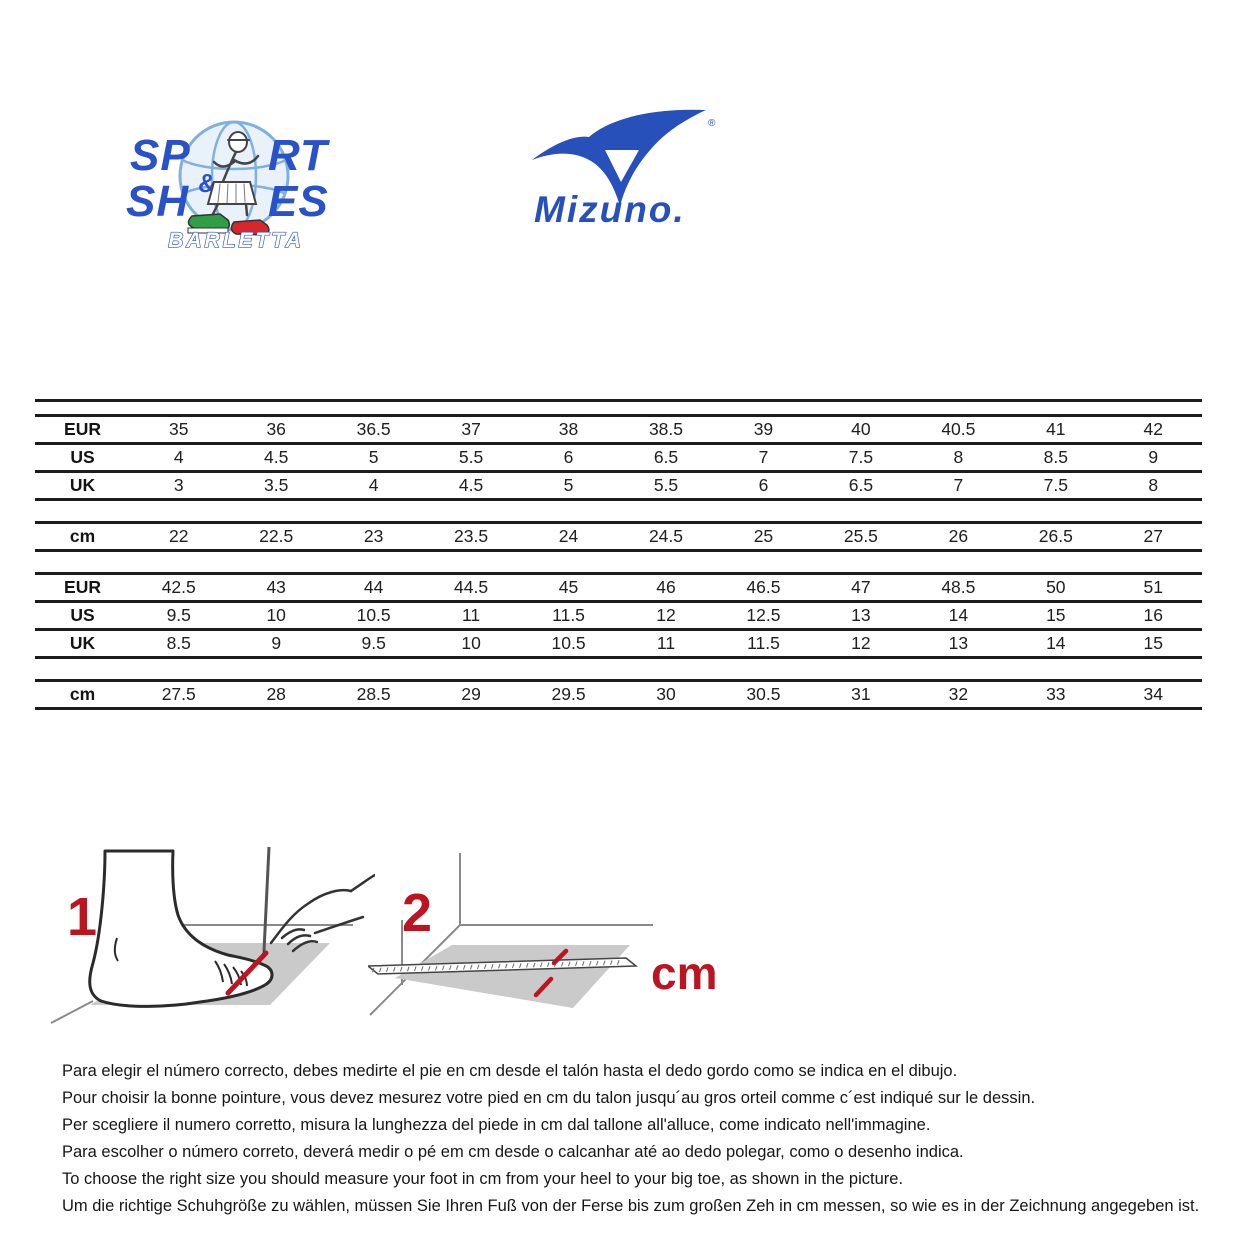 The height and width of the screenshot is (1250, 1250). I want to click on size-cell: 30, so click(666, 695).